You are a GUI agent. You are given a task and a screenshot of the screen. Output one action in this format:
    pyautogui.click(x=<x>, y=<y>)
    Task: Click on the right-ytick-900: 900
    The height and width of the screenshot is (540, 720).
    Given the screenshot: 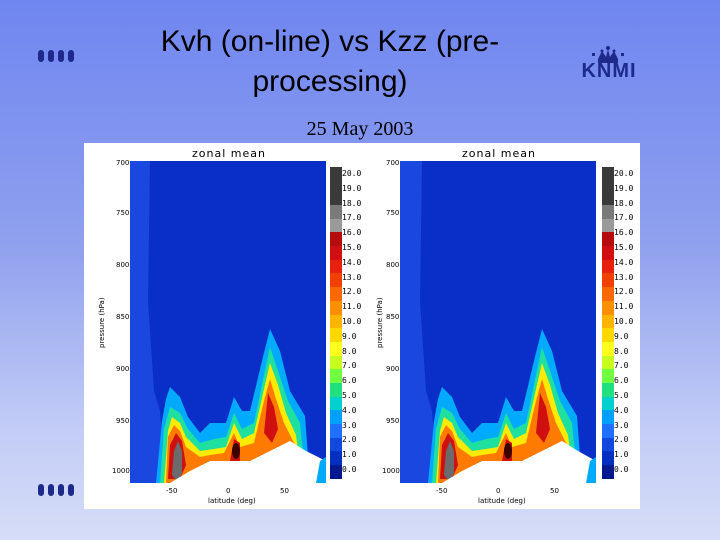 What is the action you would take?
    pyautogui.click(x=393, y=369)
    